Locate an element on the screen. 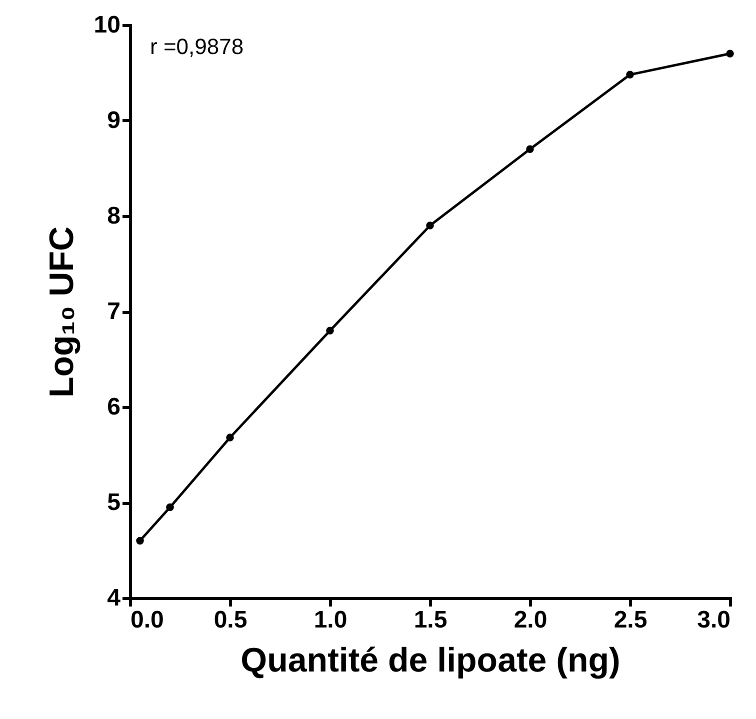 The image size is (756, 719). x-tick-label: 2.0 is located at coordinates (531, 620).